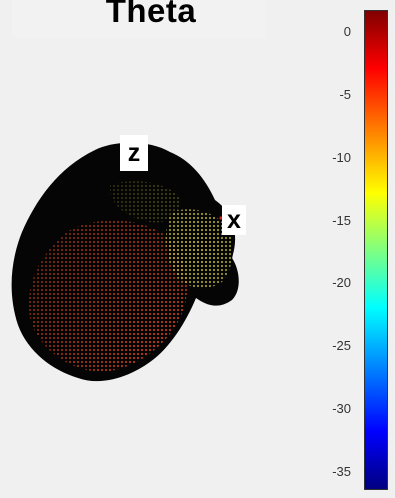 The image size is (395, 498). I want to click on colorbar-tick-label: -15, so click(341, 220).